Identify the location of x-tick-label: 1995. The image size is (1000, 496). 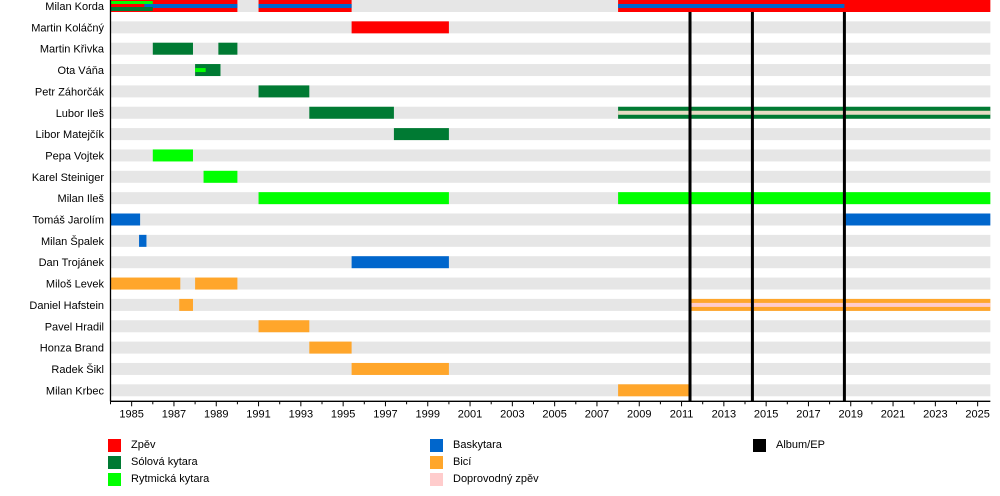
(343, 414).